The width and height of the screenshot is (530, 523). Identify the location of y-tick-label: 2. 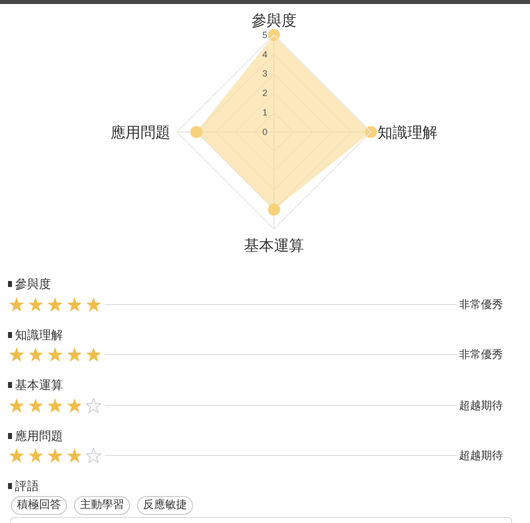
(265, 93).